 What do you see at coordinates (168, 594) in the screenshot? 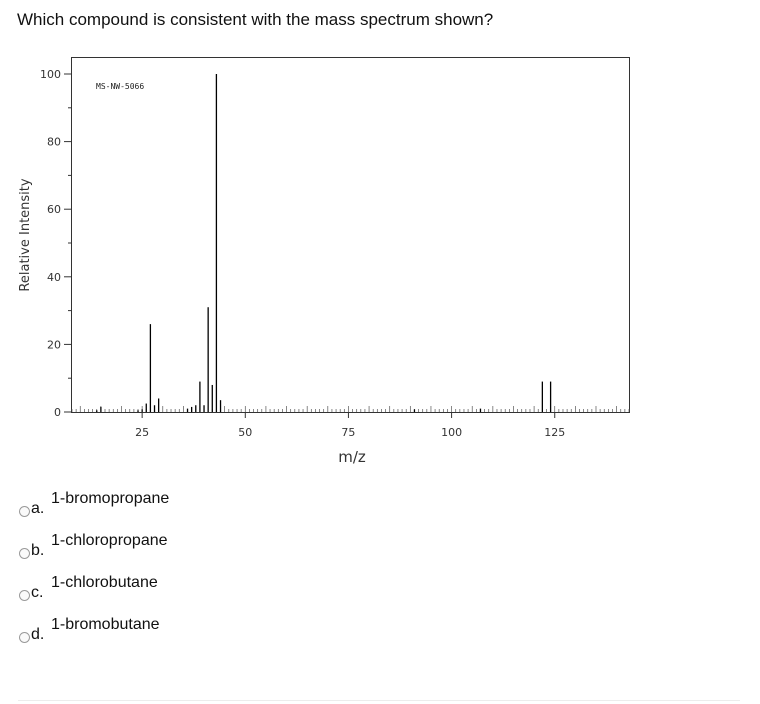
I see `answer-option-c: c. 1-chlorobutane` at bounding box center [168, 594].